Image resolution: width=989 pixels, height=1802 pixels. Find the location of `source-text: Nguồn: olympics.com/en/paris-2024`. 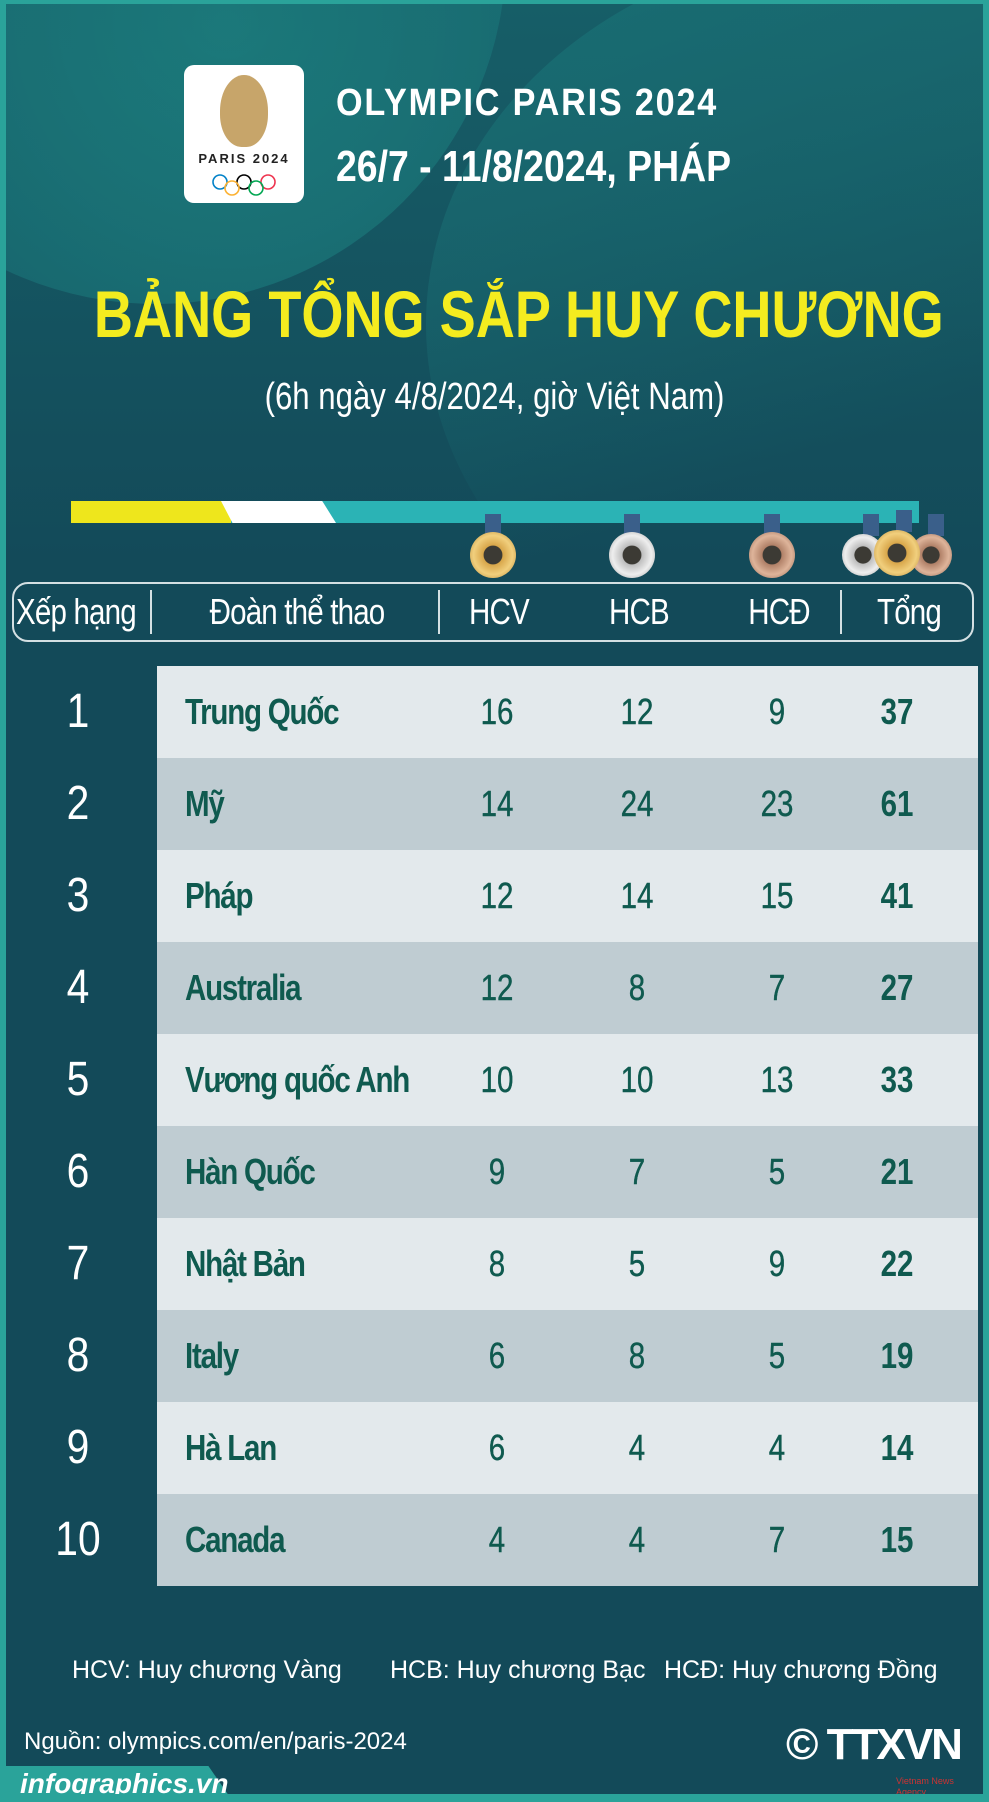

source-text: Nguồn: olympics.com/en/paris-2024 is located at coordinates (215, 1741).